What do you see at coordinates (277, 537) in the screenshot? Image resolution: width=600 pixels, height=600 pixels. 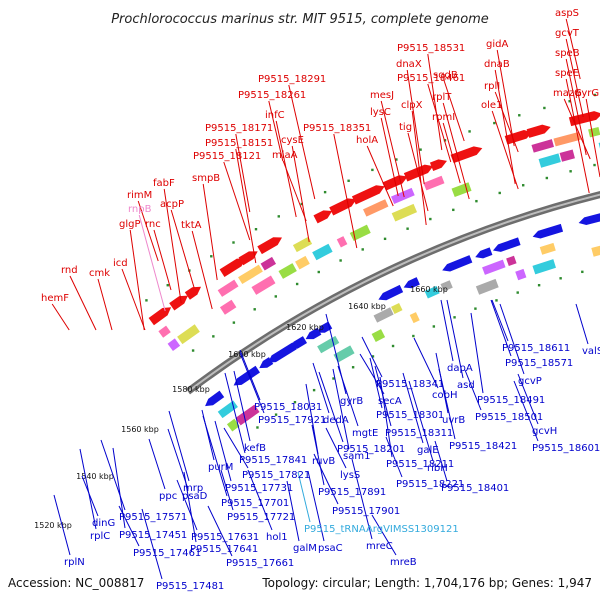 I see `gene-label-hol1: hol1` at bounding box center [277, 537].